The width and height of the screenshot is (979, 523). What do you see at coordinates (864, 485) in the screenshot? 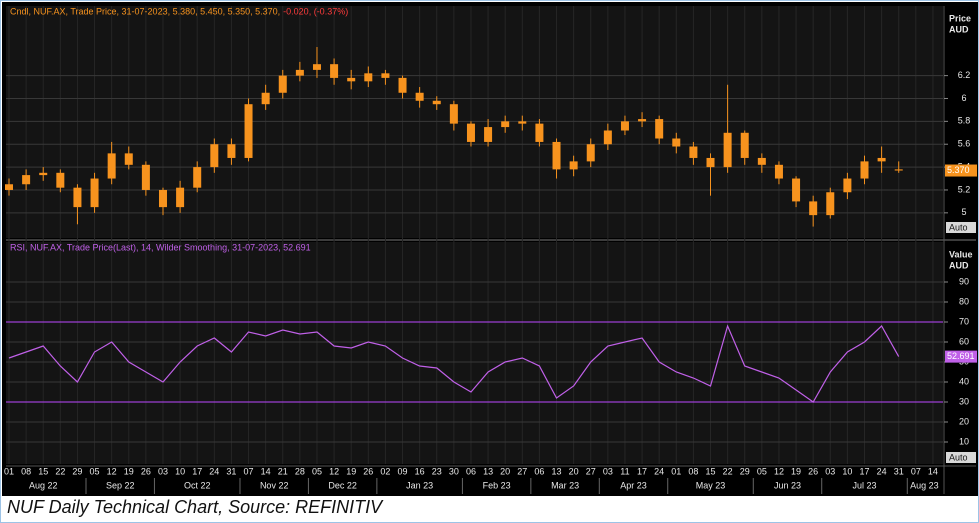
I see `month-label: Jul 23` at bounding box center [864, 485].